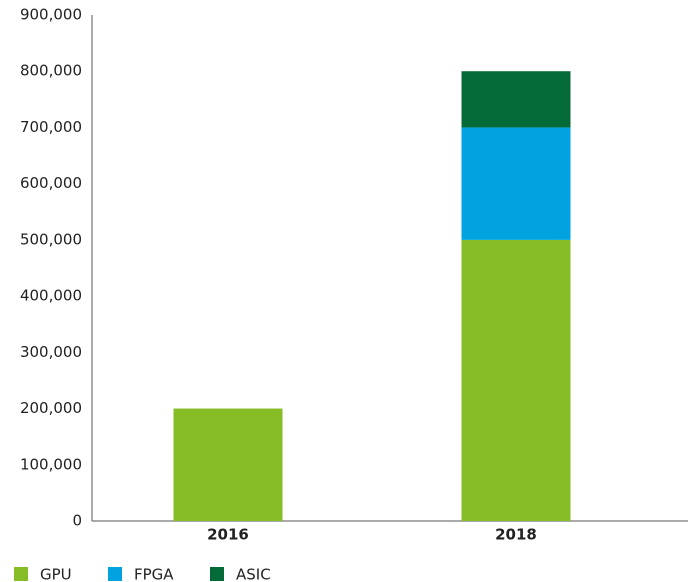  What do you see at coordinates (154, 574) in the screenshot?
I see `legend-label: FPGA` at bounding box center [154, 574].